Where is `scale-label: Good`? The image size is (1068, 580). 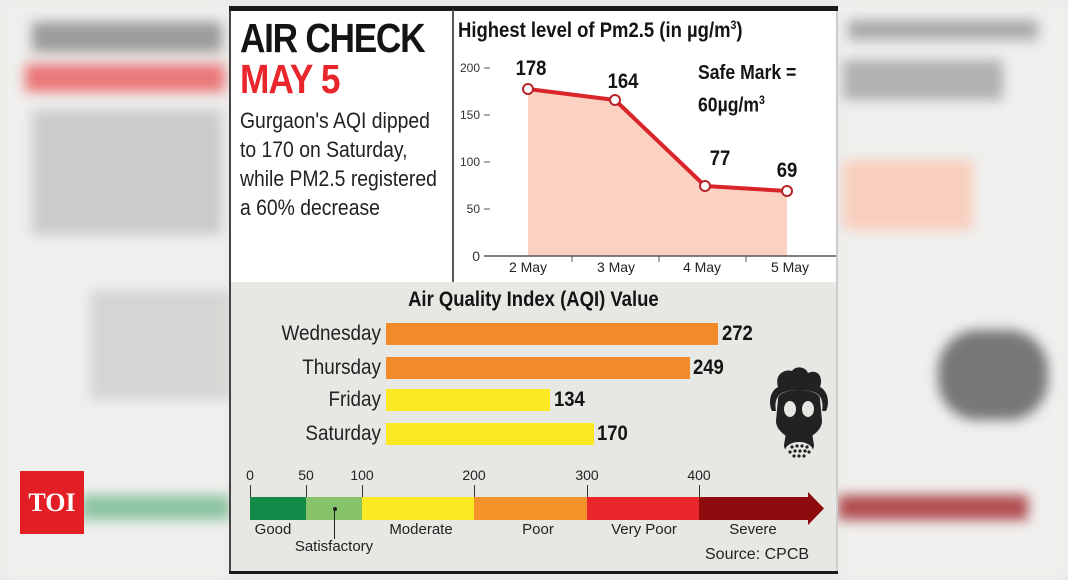 scale-label: Good is located at coordinates (273, 529).